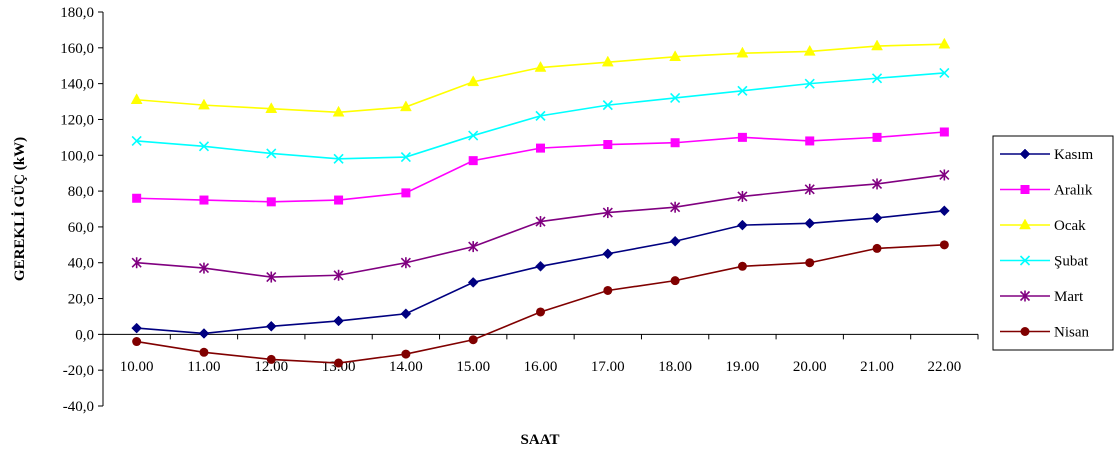  Describe the element at coordinates (1073, 155) in the screenshot. I see `legend-label: Kasım` at that location.